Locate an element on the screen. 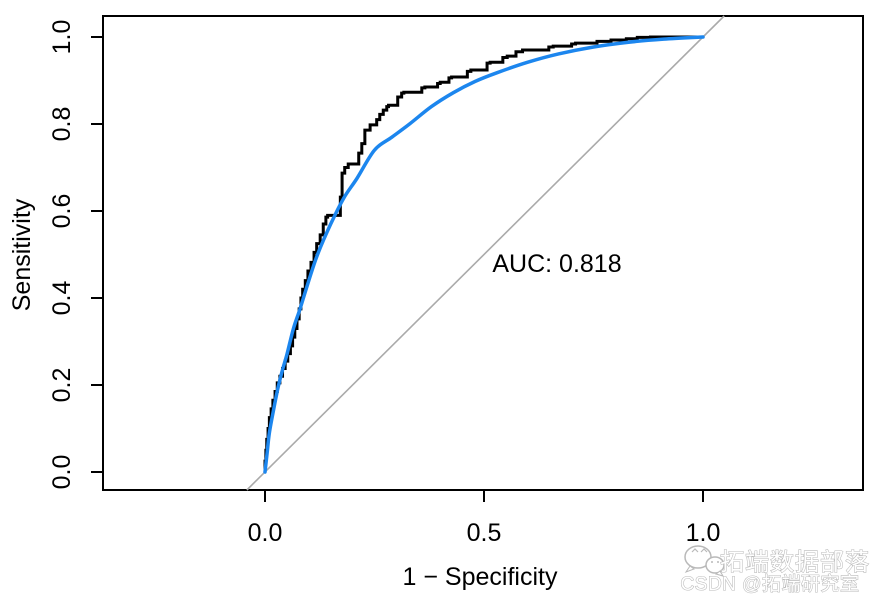 This screenshot has height=597, width=875. y-tick-label: 0.4 is located at coordinates (62, 298).